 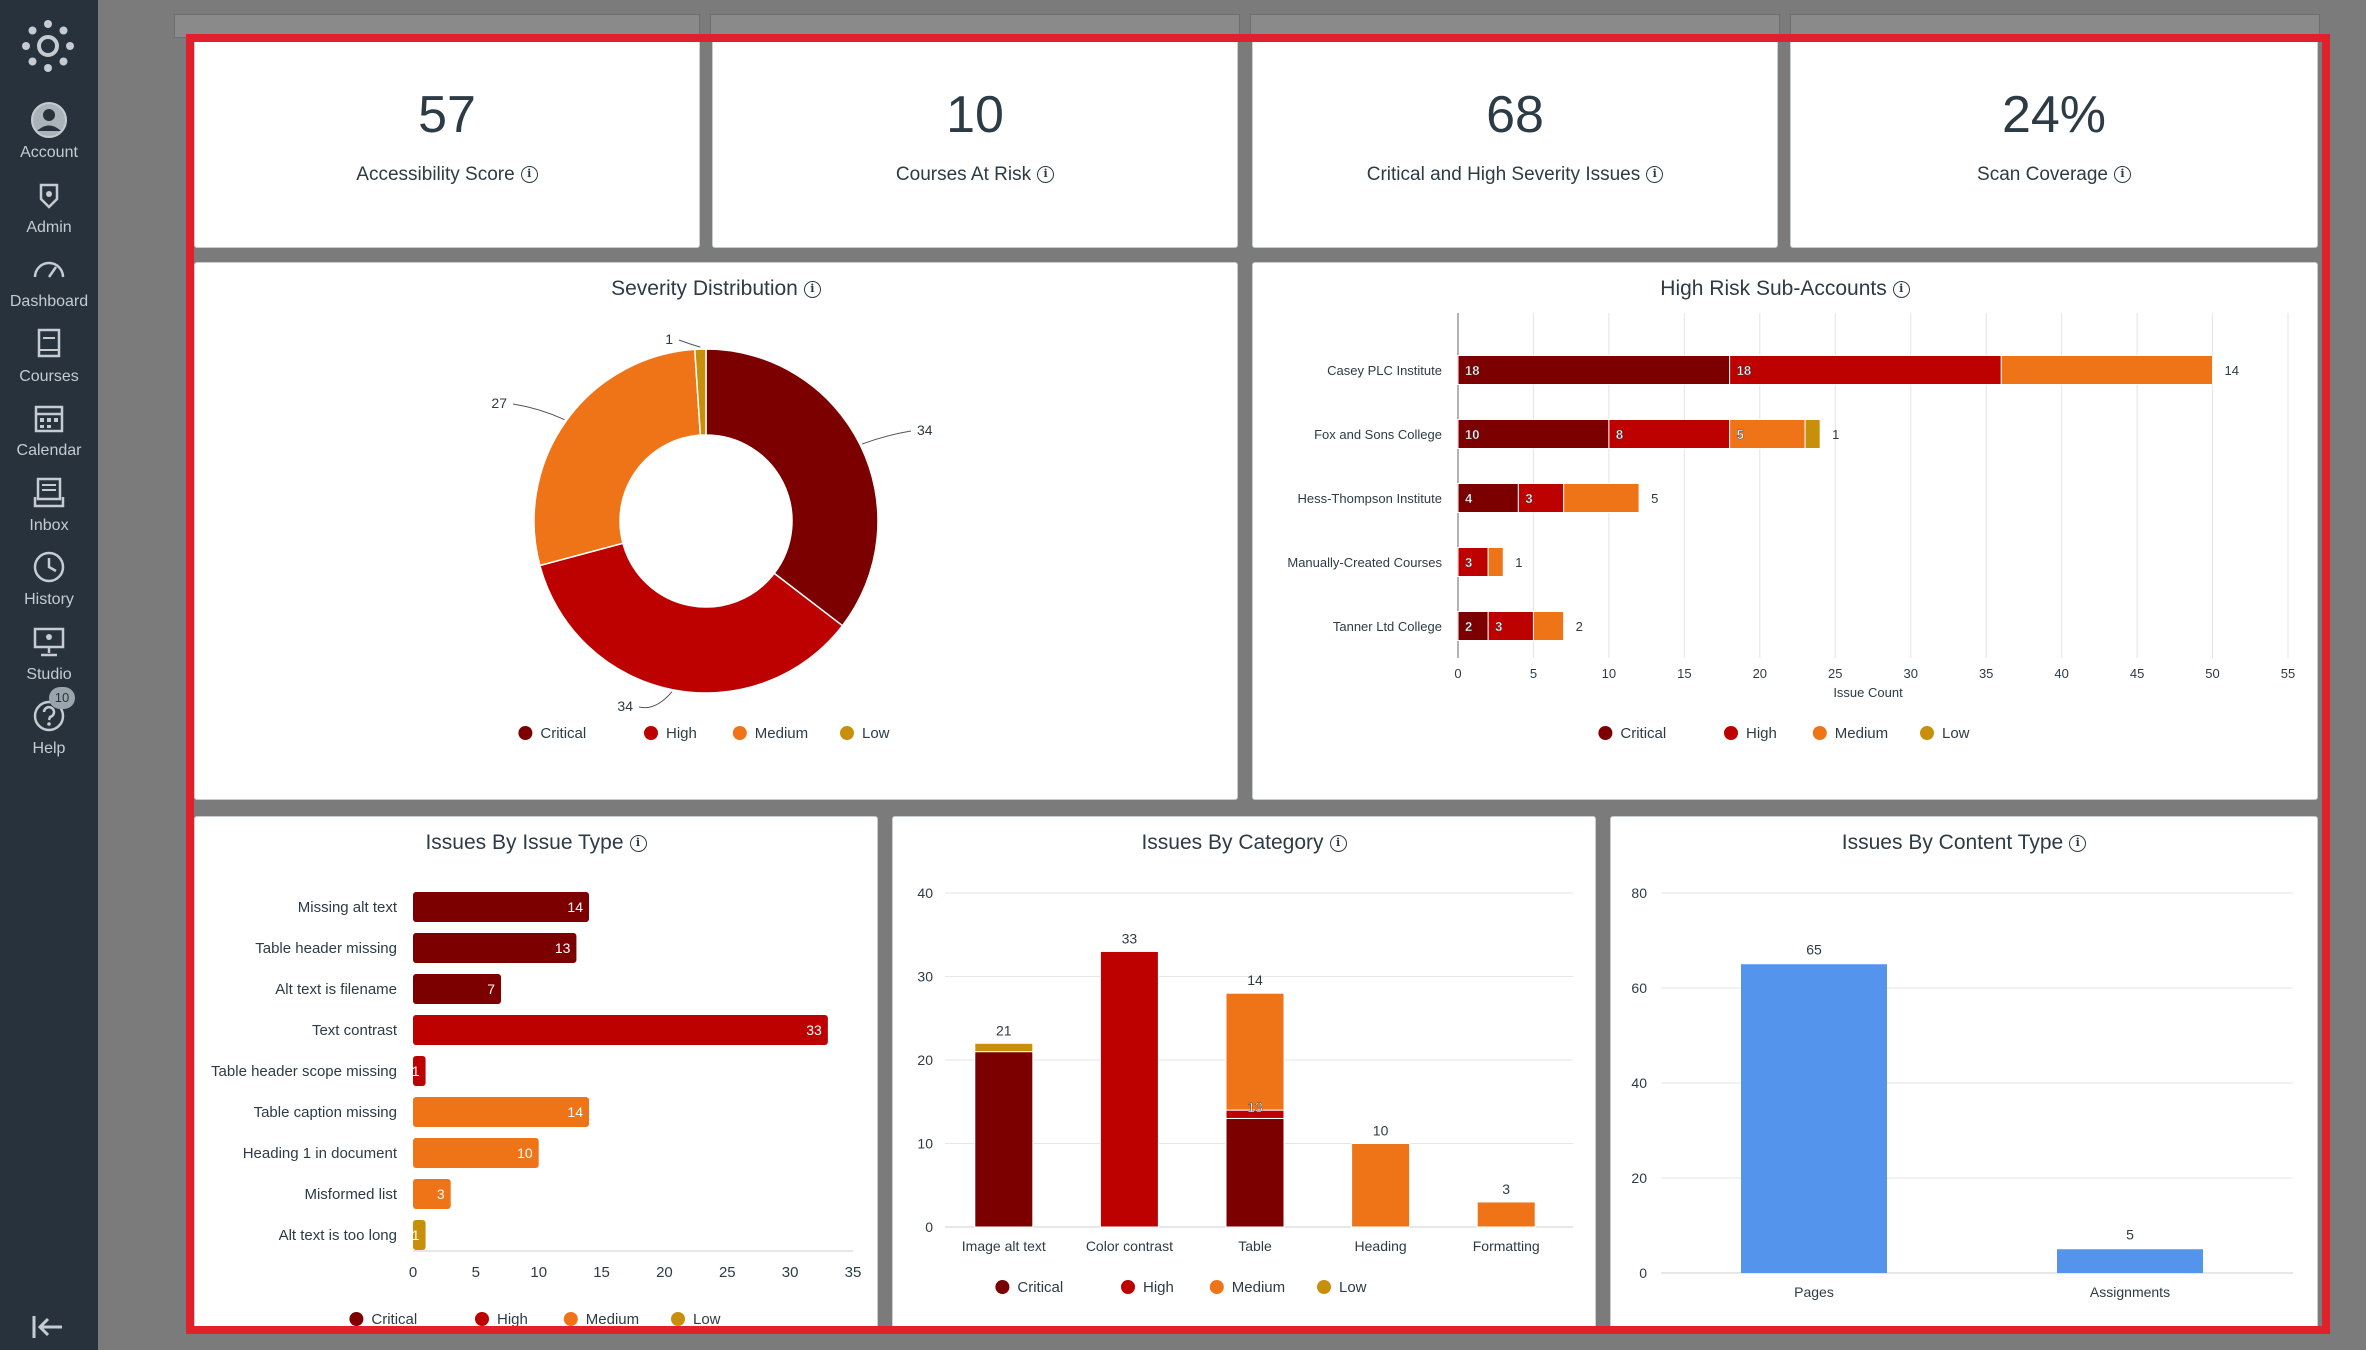 I want to click on bar-top-label: 10, so click(x=1381, y=1131).